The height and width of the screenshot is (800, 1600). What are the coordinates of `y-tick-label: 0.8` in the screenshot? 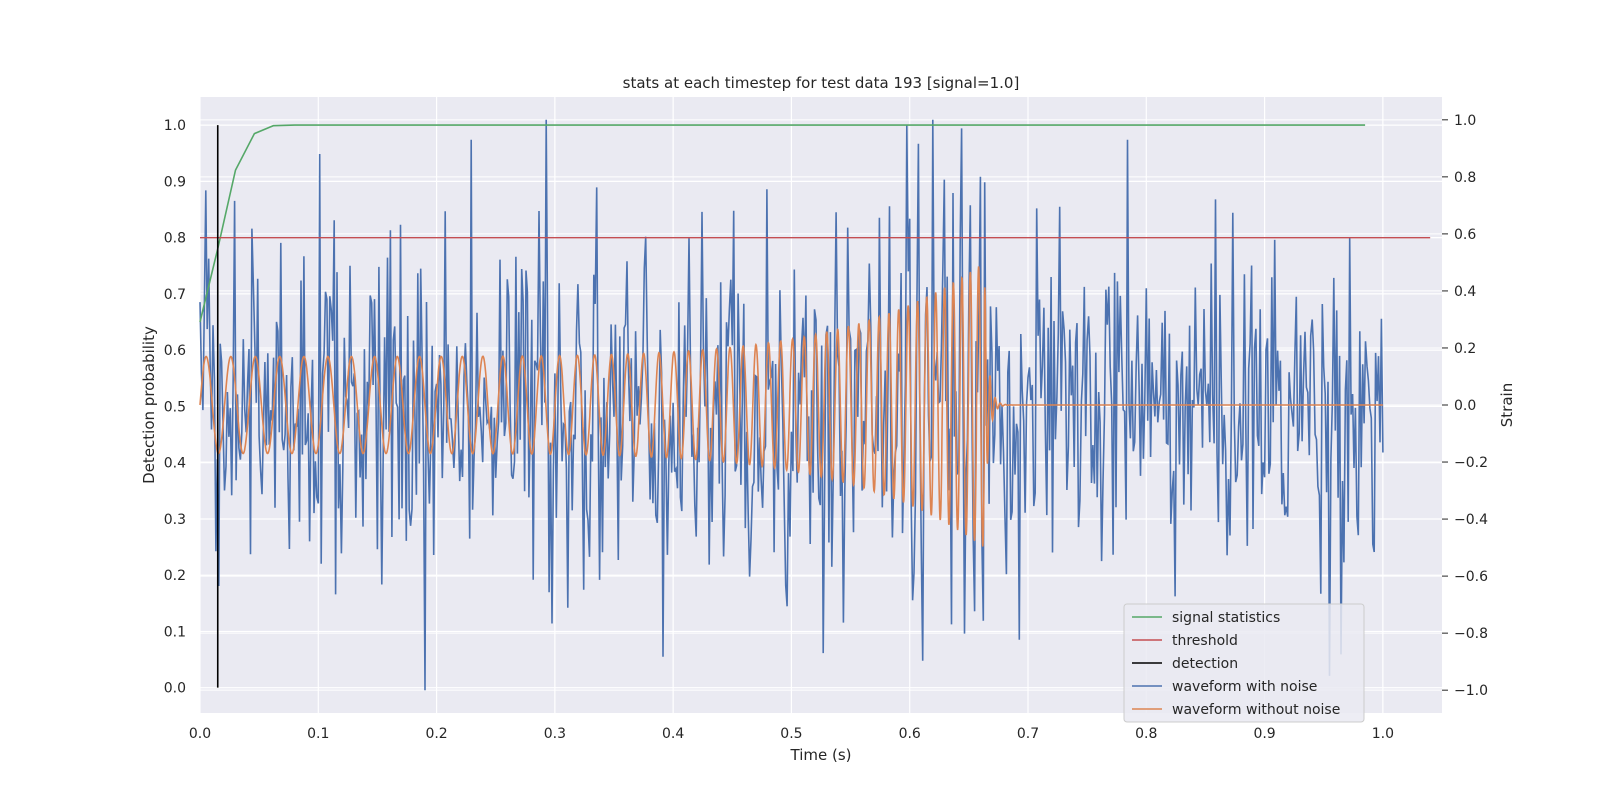 It's located at (175, 239).